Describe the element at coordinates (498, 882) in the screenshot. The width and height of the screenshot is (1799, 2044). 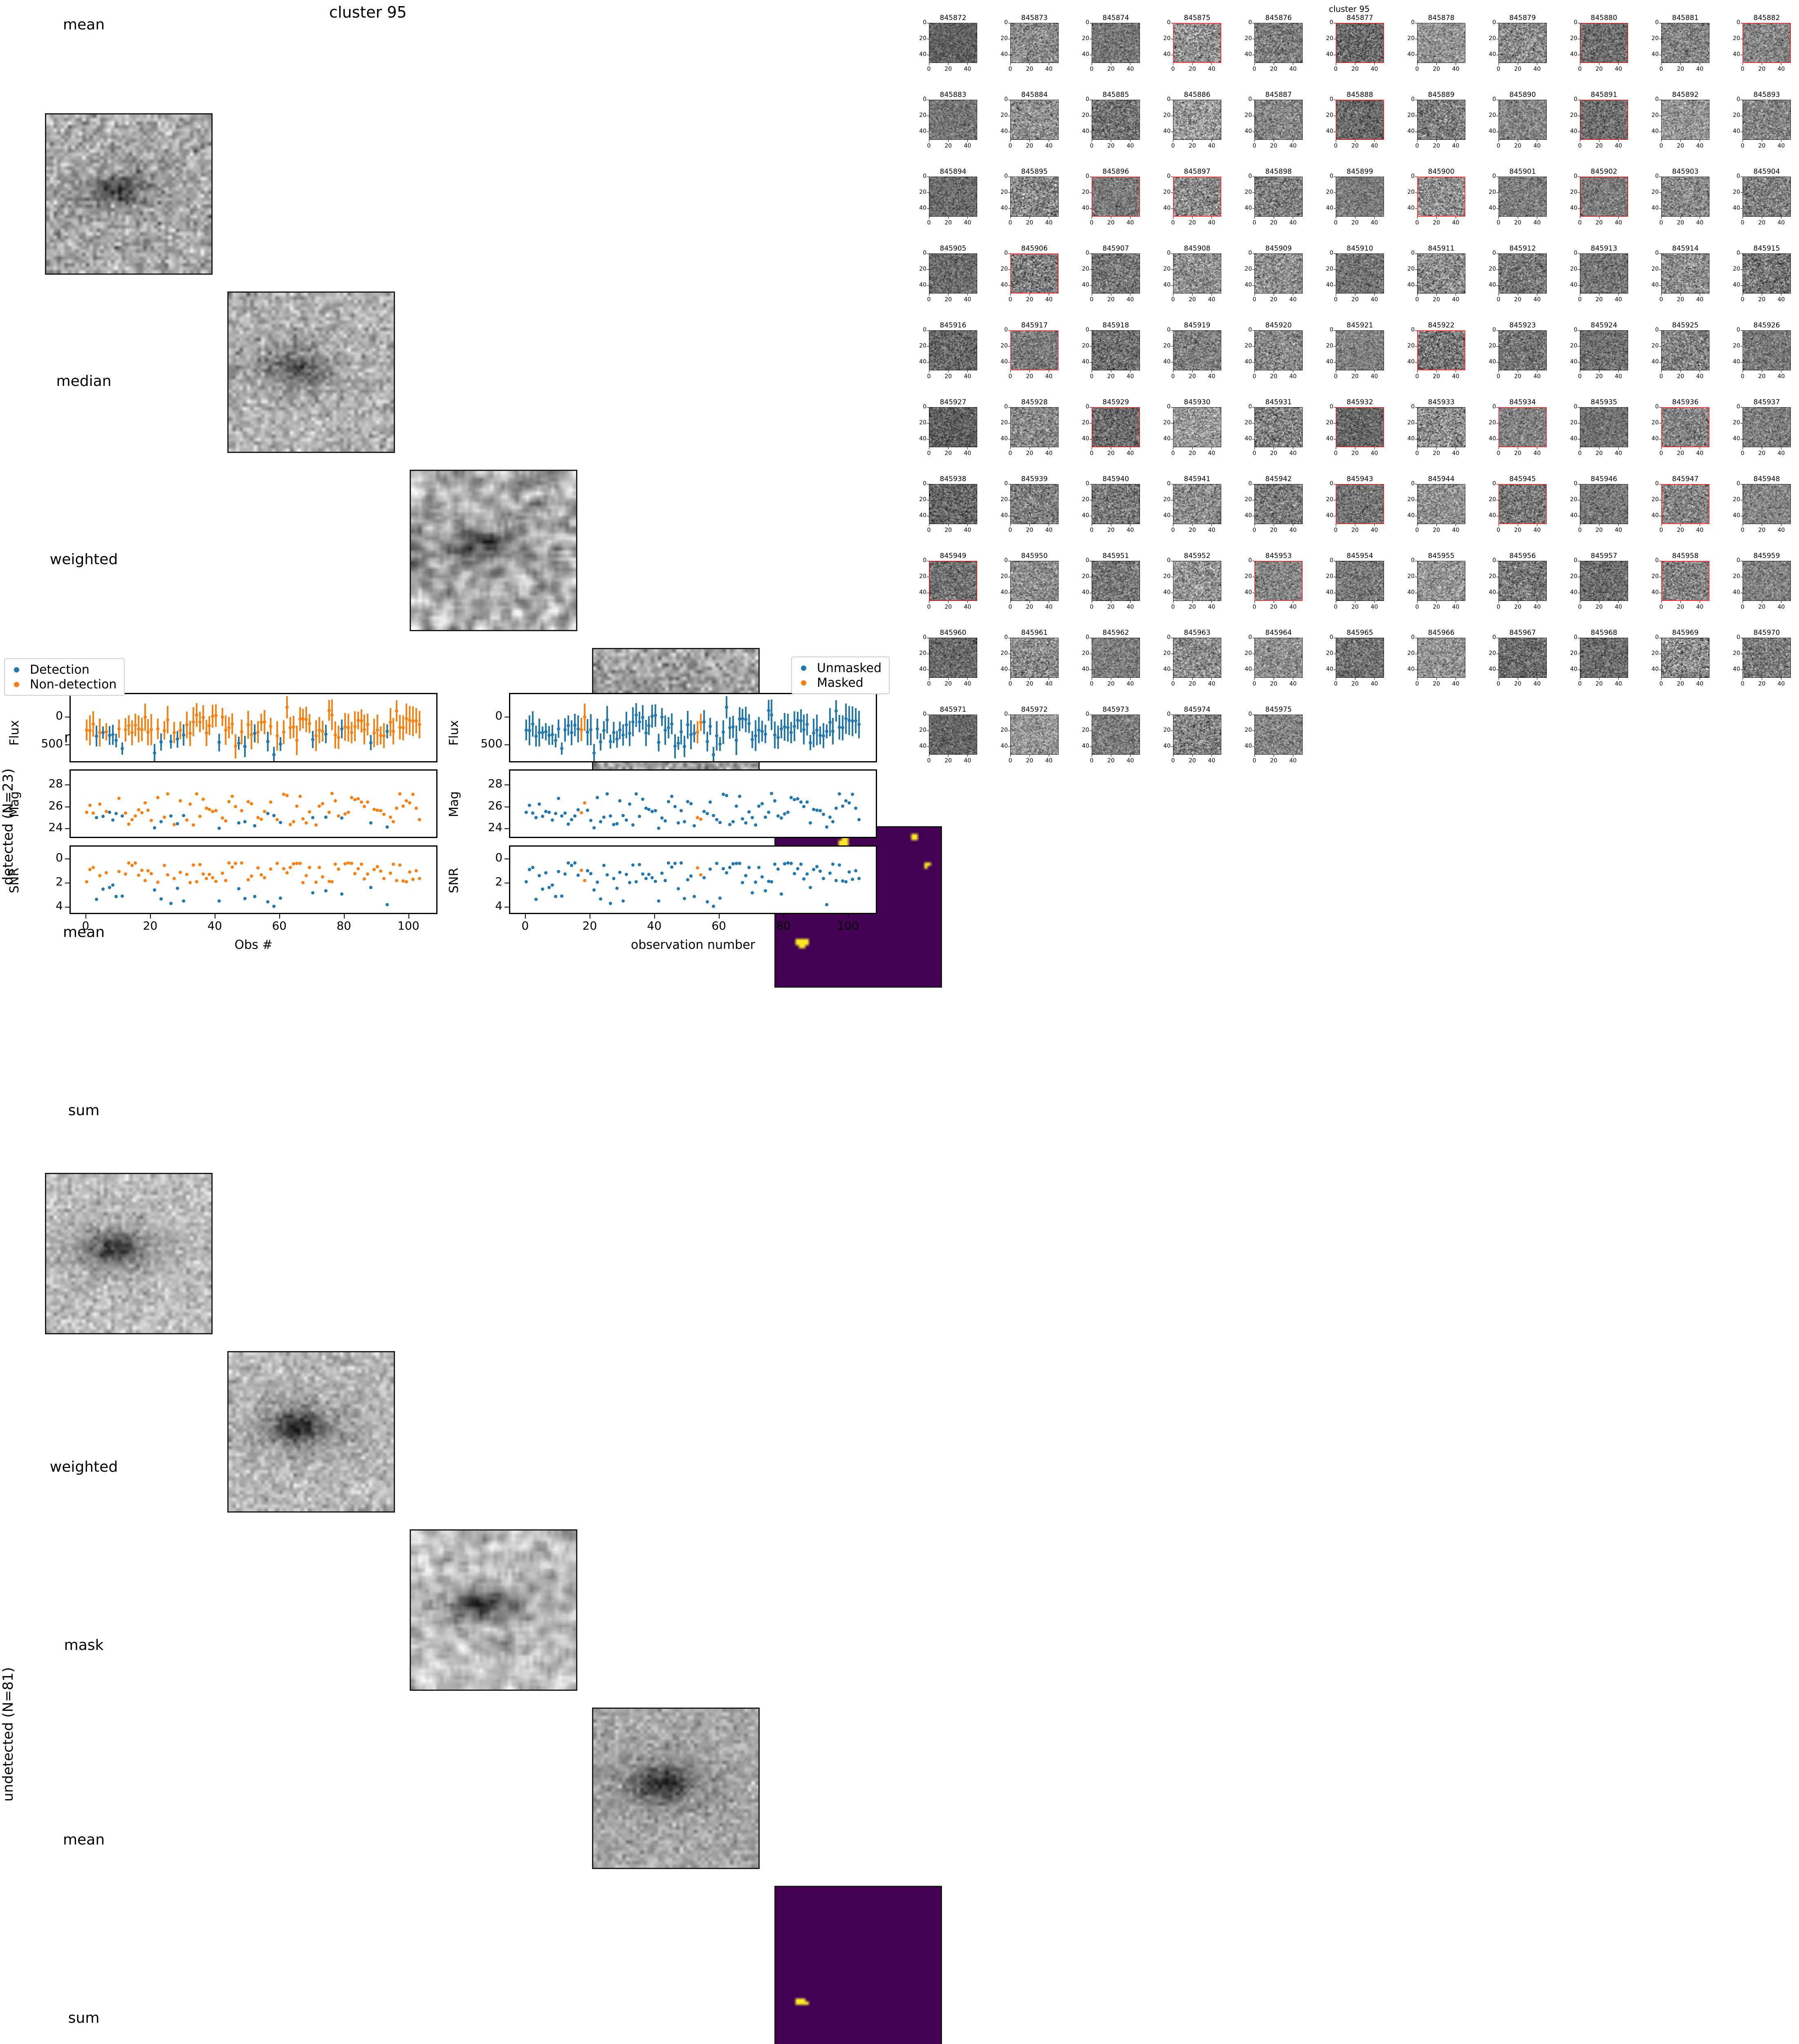
I see `ytick-label: 2` at that location.